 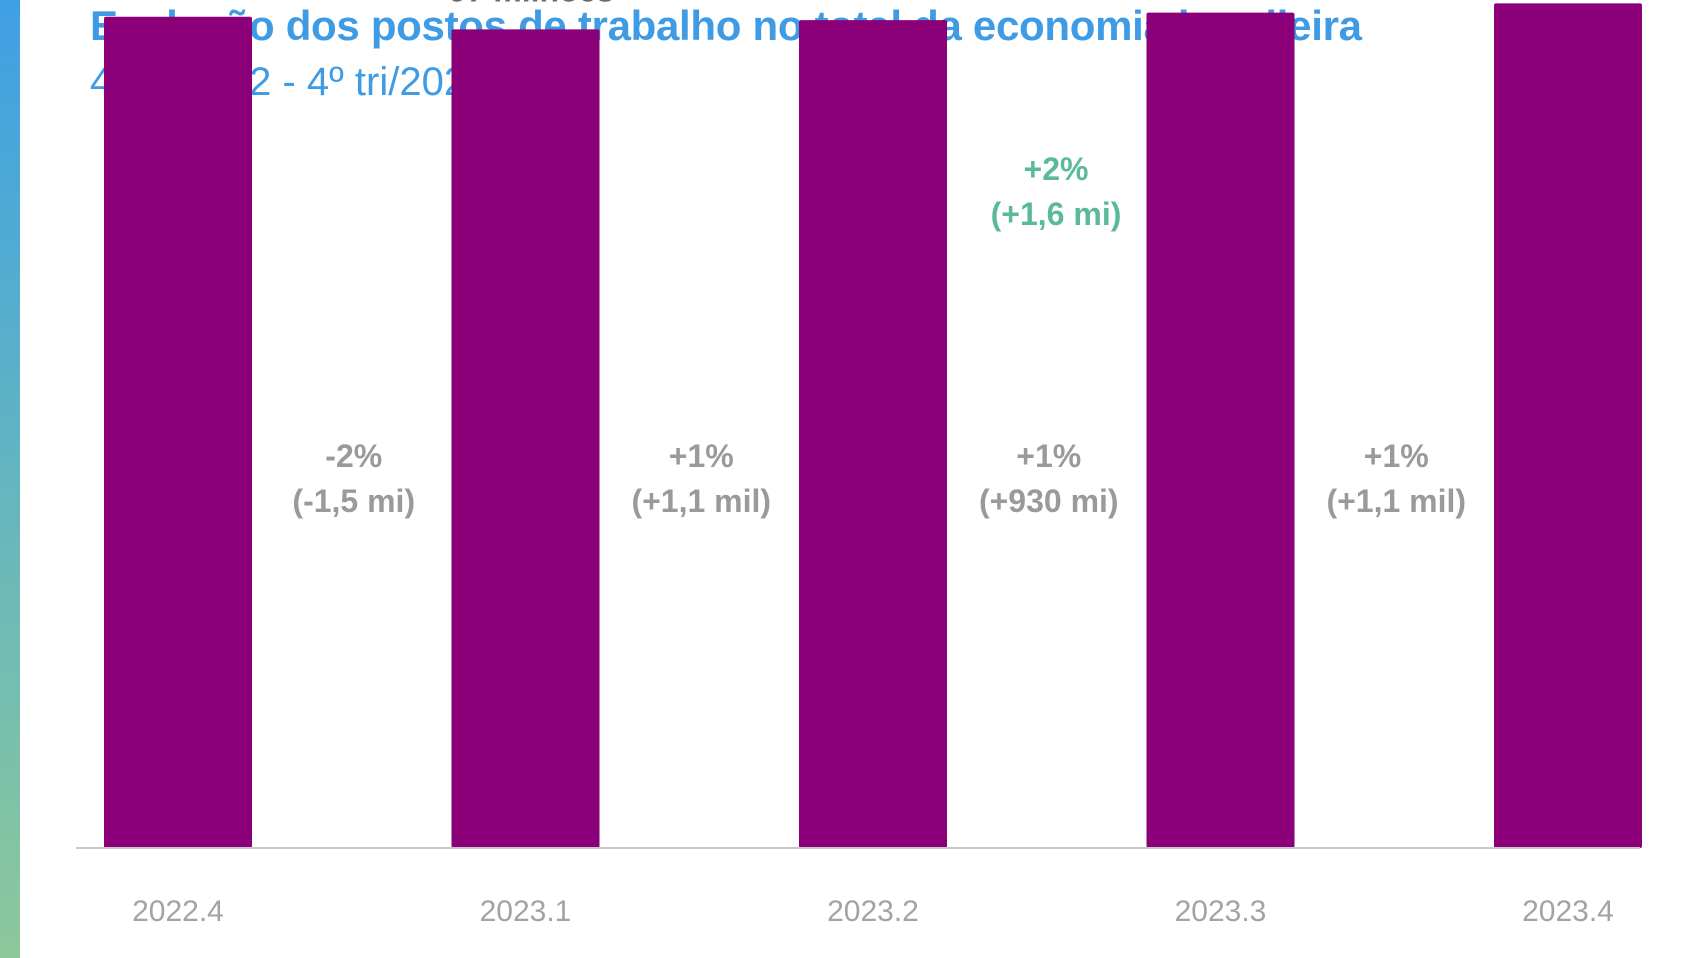 What do you see at coordinates (1056, 169) in the screenshot?
I see `total-change-pct-label: +2%` at bounding box center [1056, 169].